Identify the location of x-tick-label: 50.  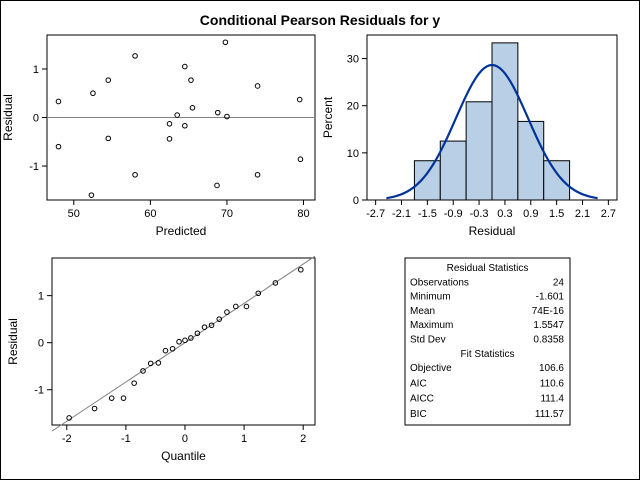
(74, 214).